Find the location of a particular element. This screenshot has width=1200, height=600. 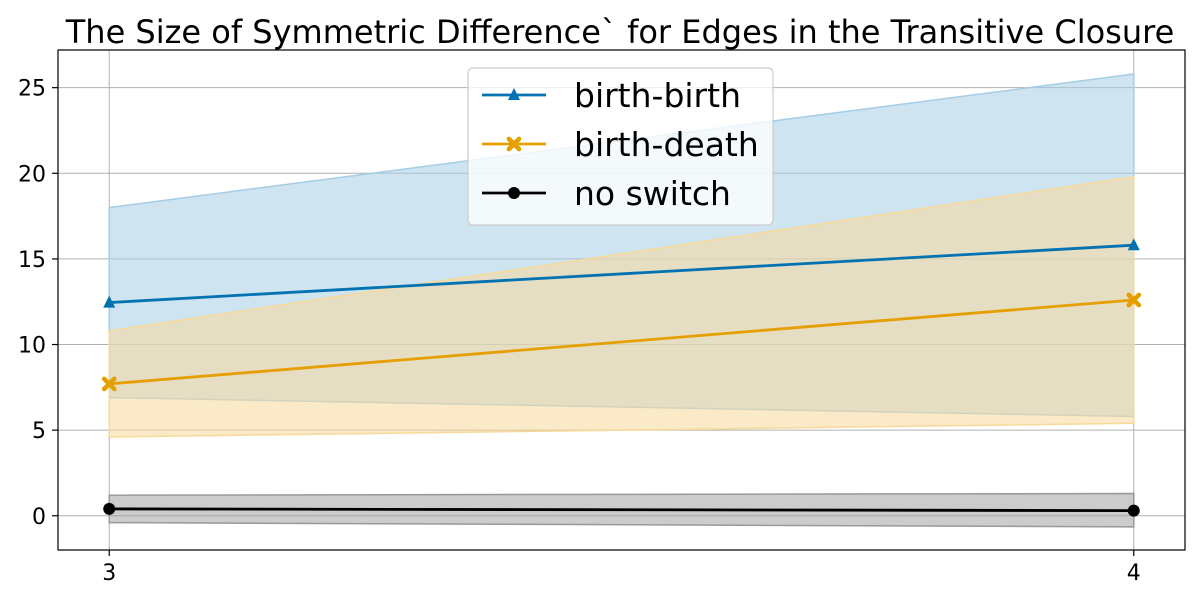

y-tick-label: 5 is located at coordinates (39, 431).